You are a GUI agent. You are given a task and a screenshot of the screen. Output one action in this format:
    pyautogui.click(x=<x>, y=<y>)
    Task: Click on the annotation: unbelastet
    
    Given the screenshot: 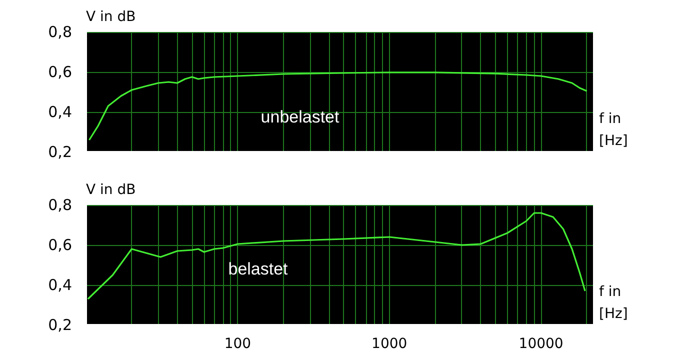 What is the action you would take?
    pyautogui.click(x=300, y=117)
    